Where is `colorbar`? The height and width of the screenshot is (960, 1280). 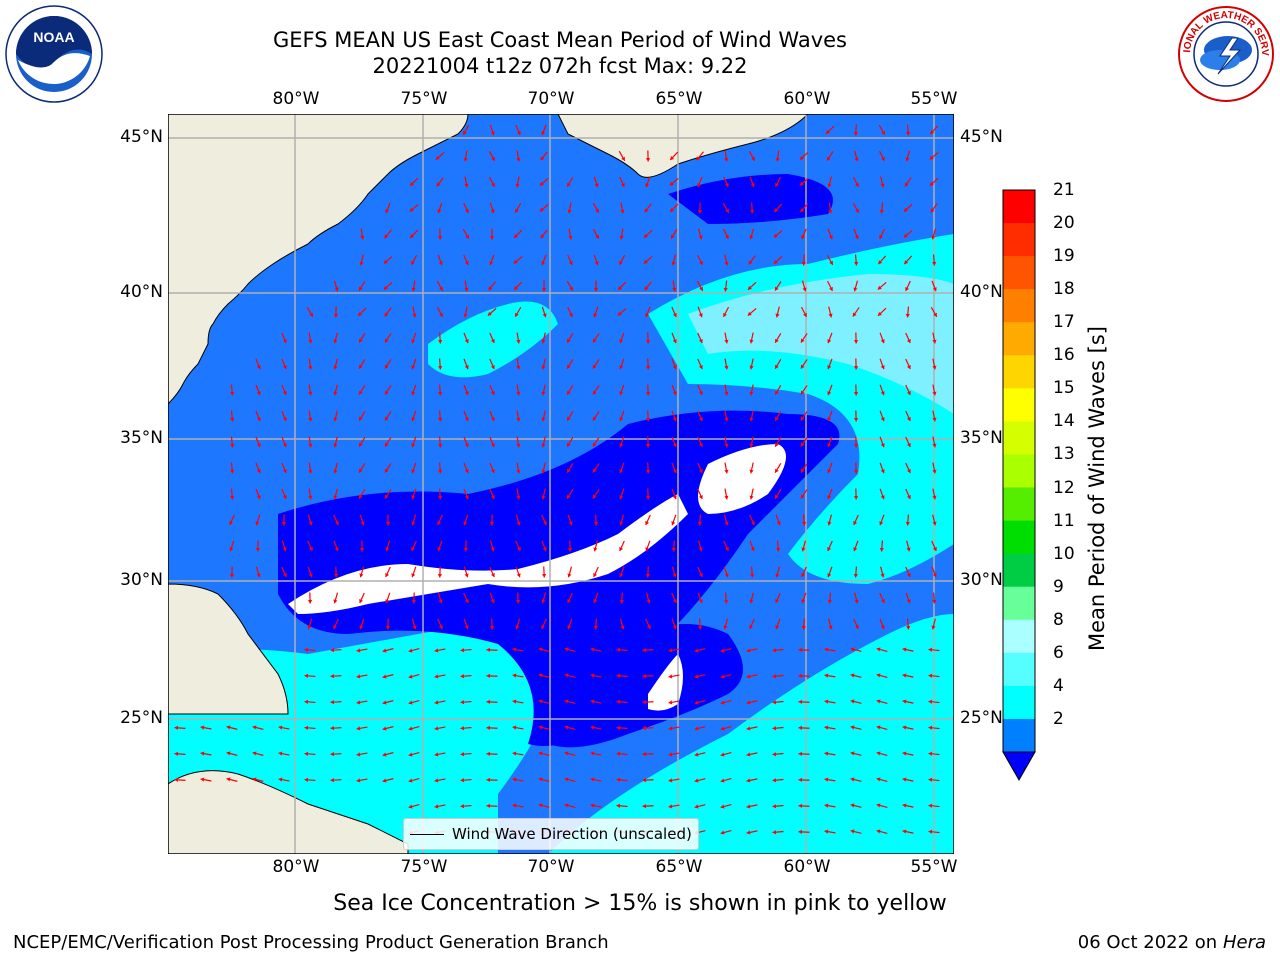
colorbar is located at coordinates (1020, 486).